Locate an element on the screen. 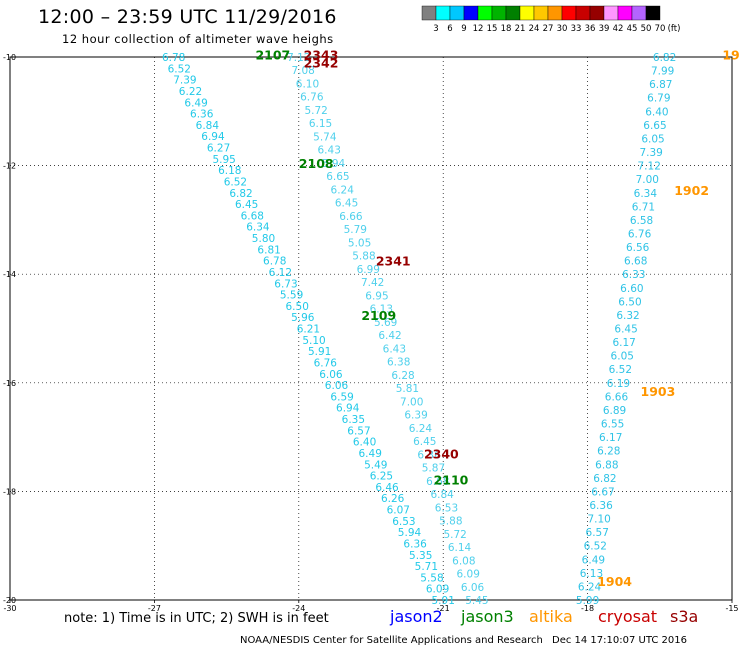 This screenshot has width=740, height=650. colorbar-label: 42 is located at coordinates (618, 29).